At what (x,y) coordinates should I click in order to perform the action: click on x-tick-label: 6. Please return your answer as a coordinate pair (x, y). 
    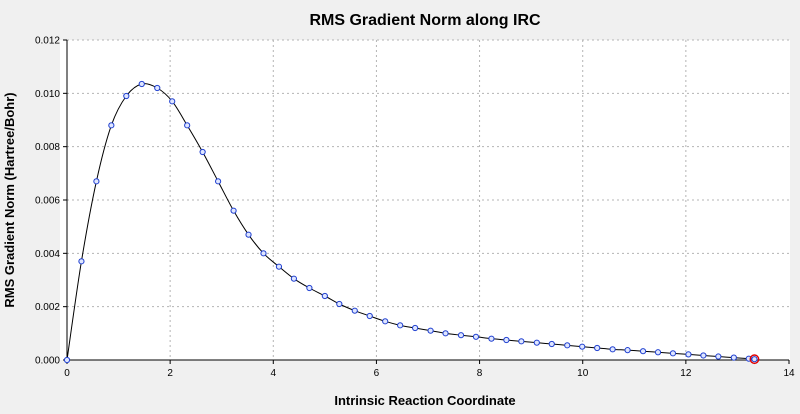
    Looking at the image, I should click on (377, 373).